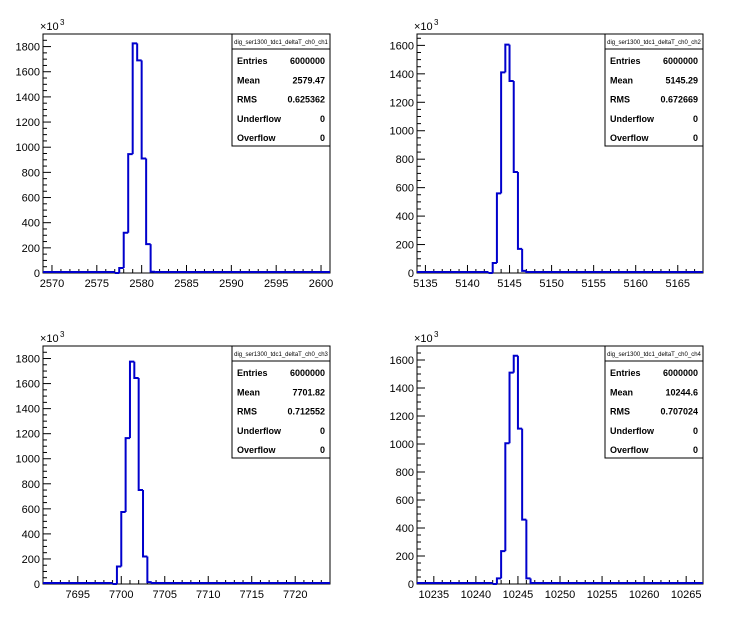  Describe the element at coordinates (165, 595) in the screenshot. I see `x-tick-label: 7705` at that location.